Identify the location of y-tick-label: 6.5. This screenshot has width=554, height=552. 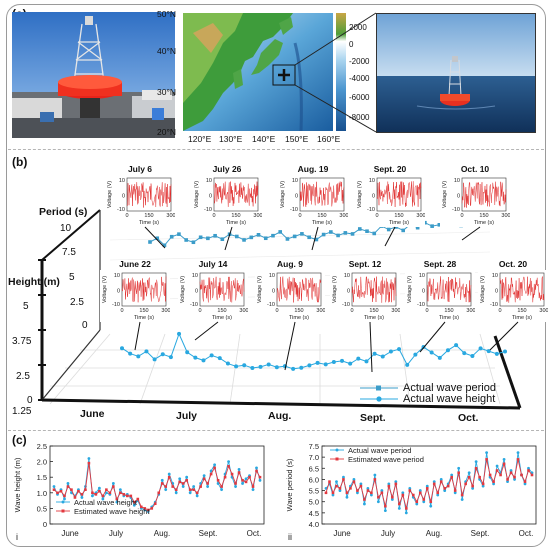
(314, 468).